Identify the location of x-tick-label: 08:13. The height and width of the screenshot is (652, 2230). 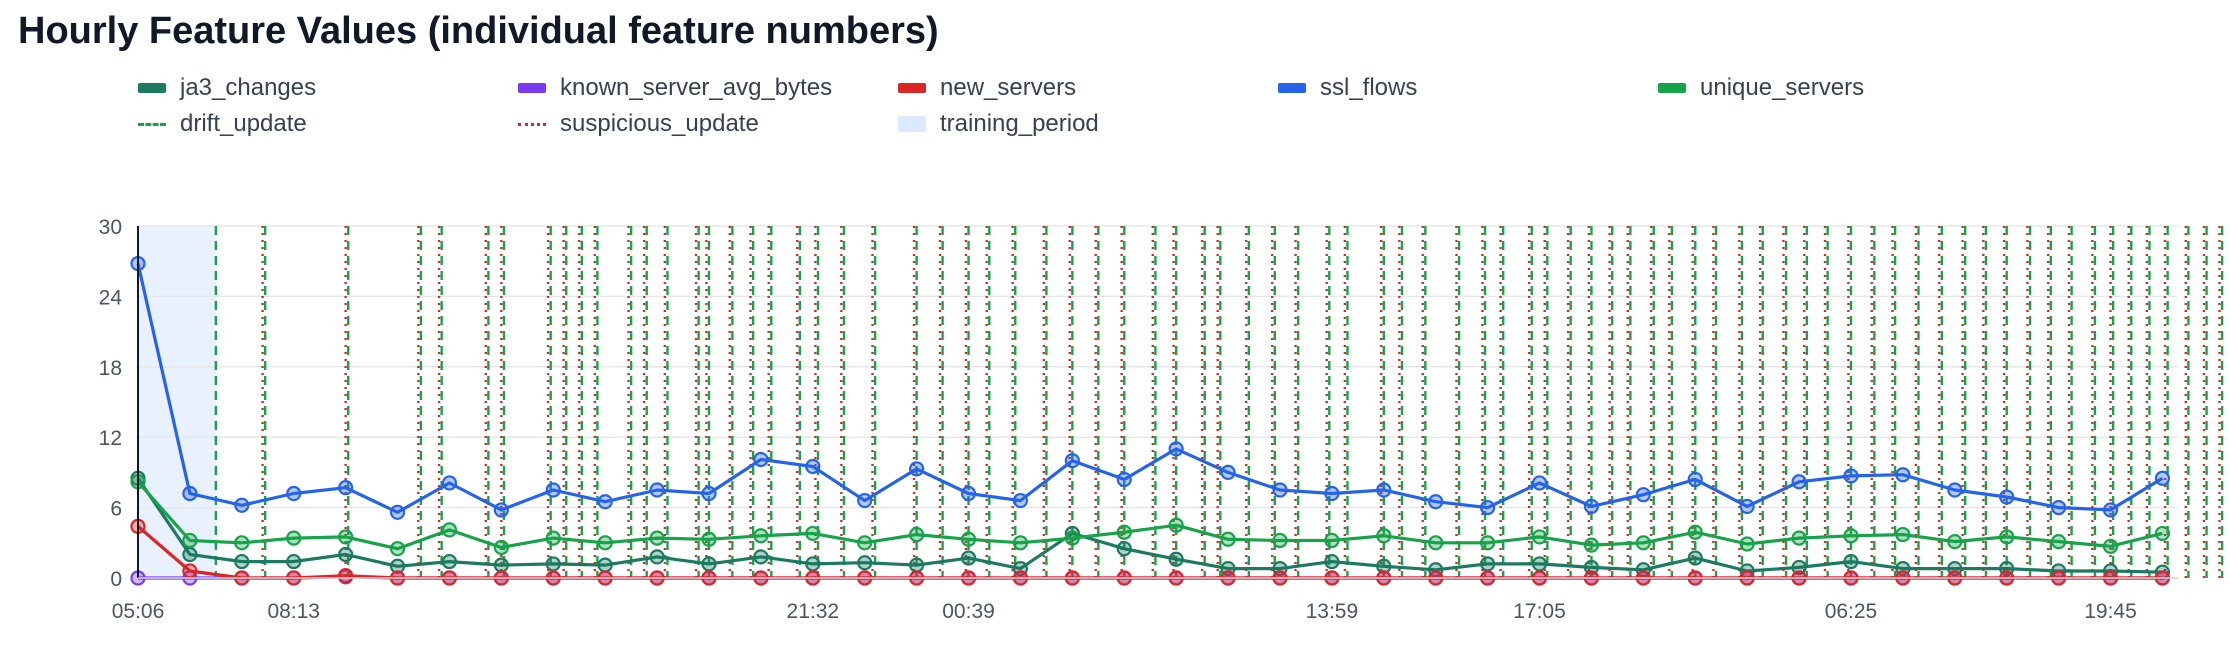
(293, 611).